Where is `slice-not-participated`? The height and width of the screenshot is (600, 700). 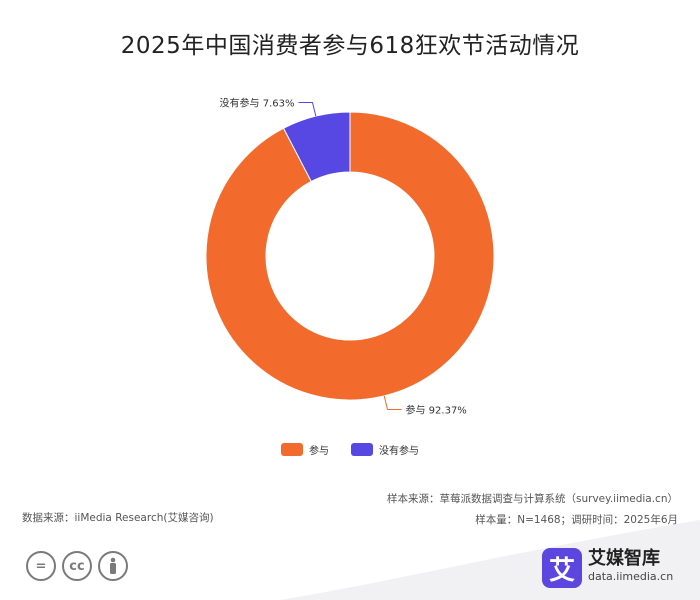 slice-not-participated is located at coordinates (316, 147).